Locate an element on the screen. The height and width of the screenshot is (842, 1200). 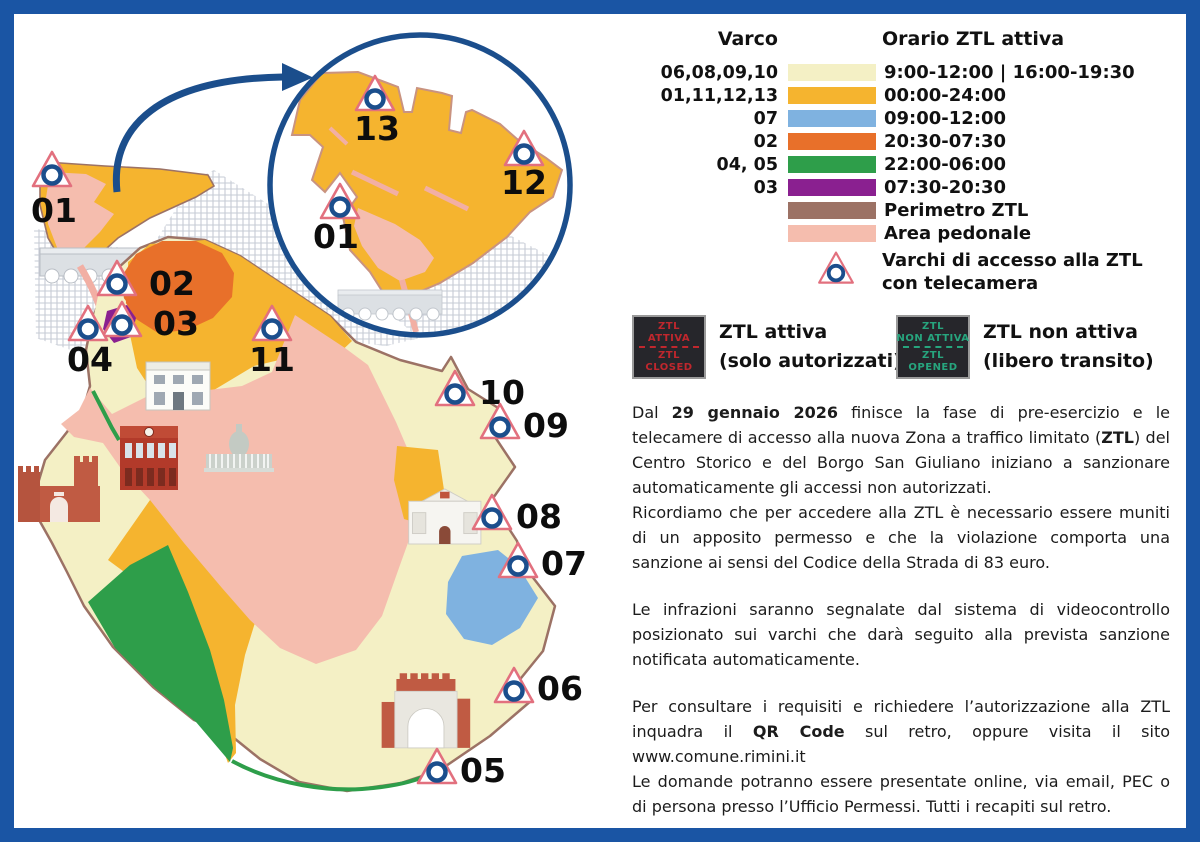
inset-borgo-shape is located at coordinates (427, 186).